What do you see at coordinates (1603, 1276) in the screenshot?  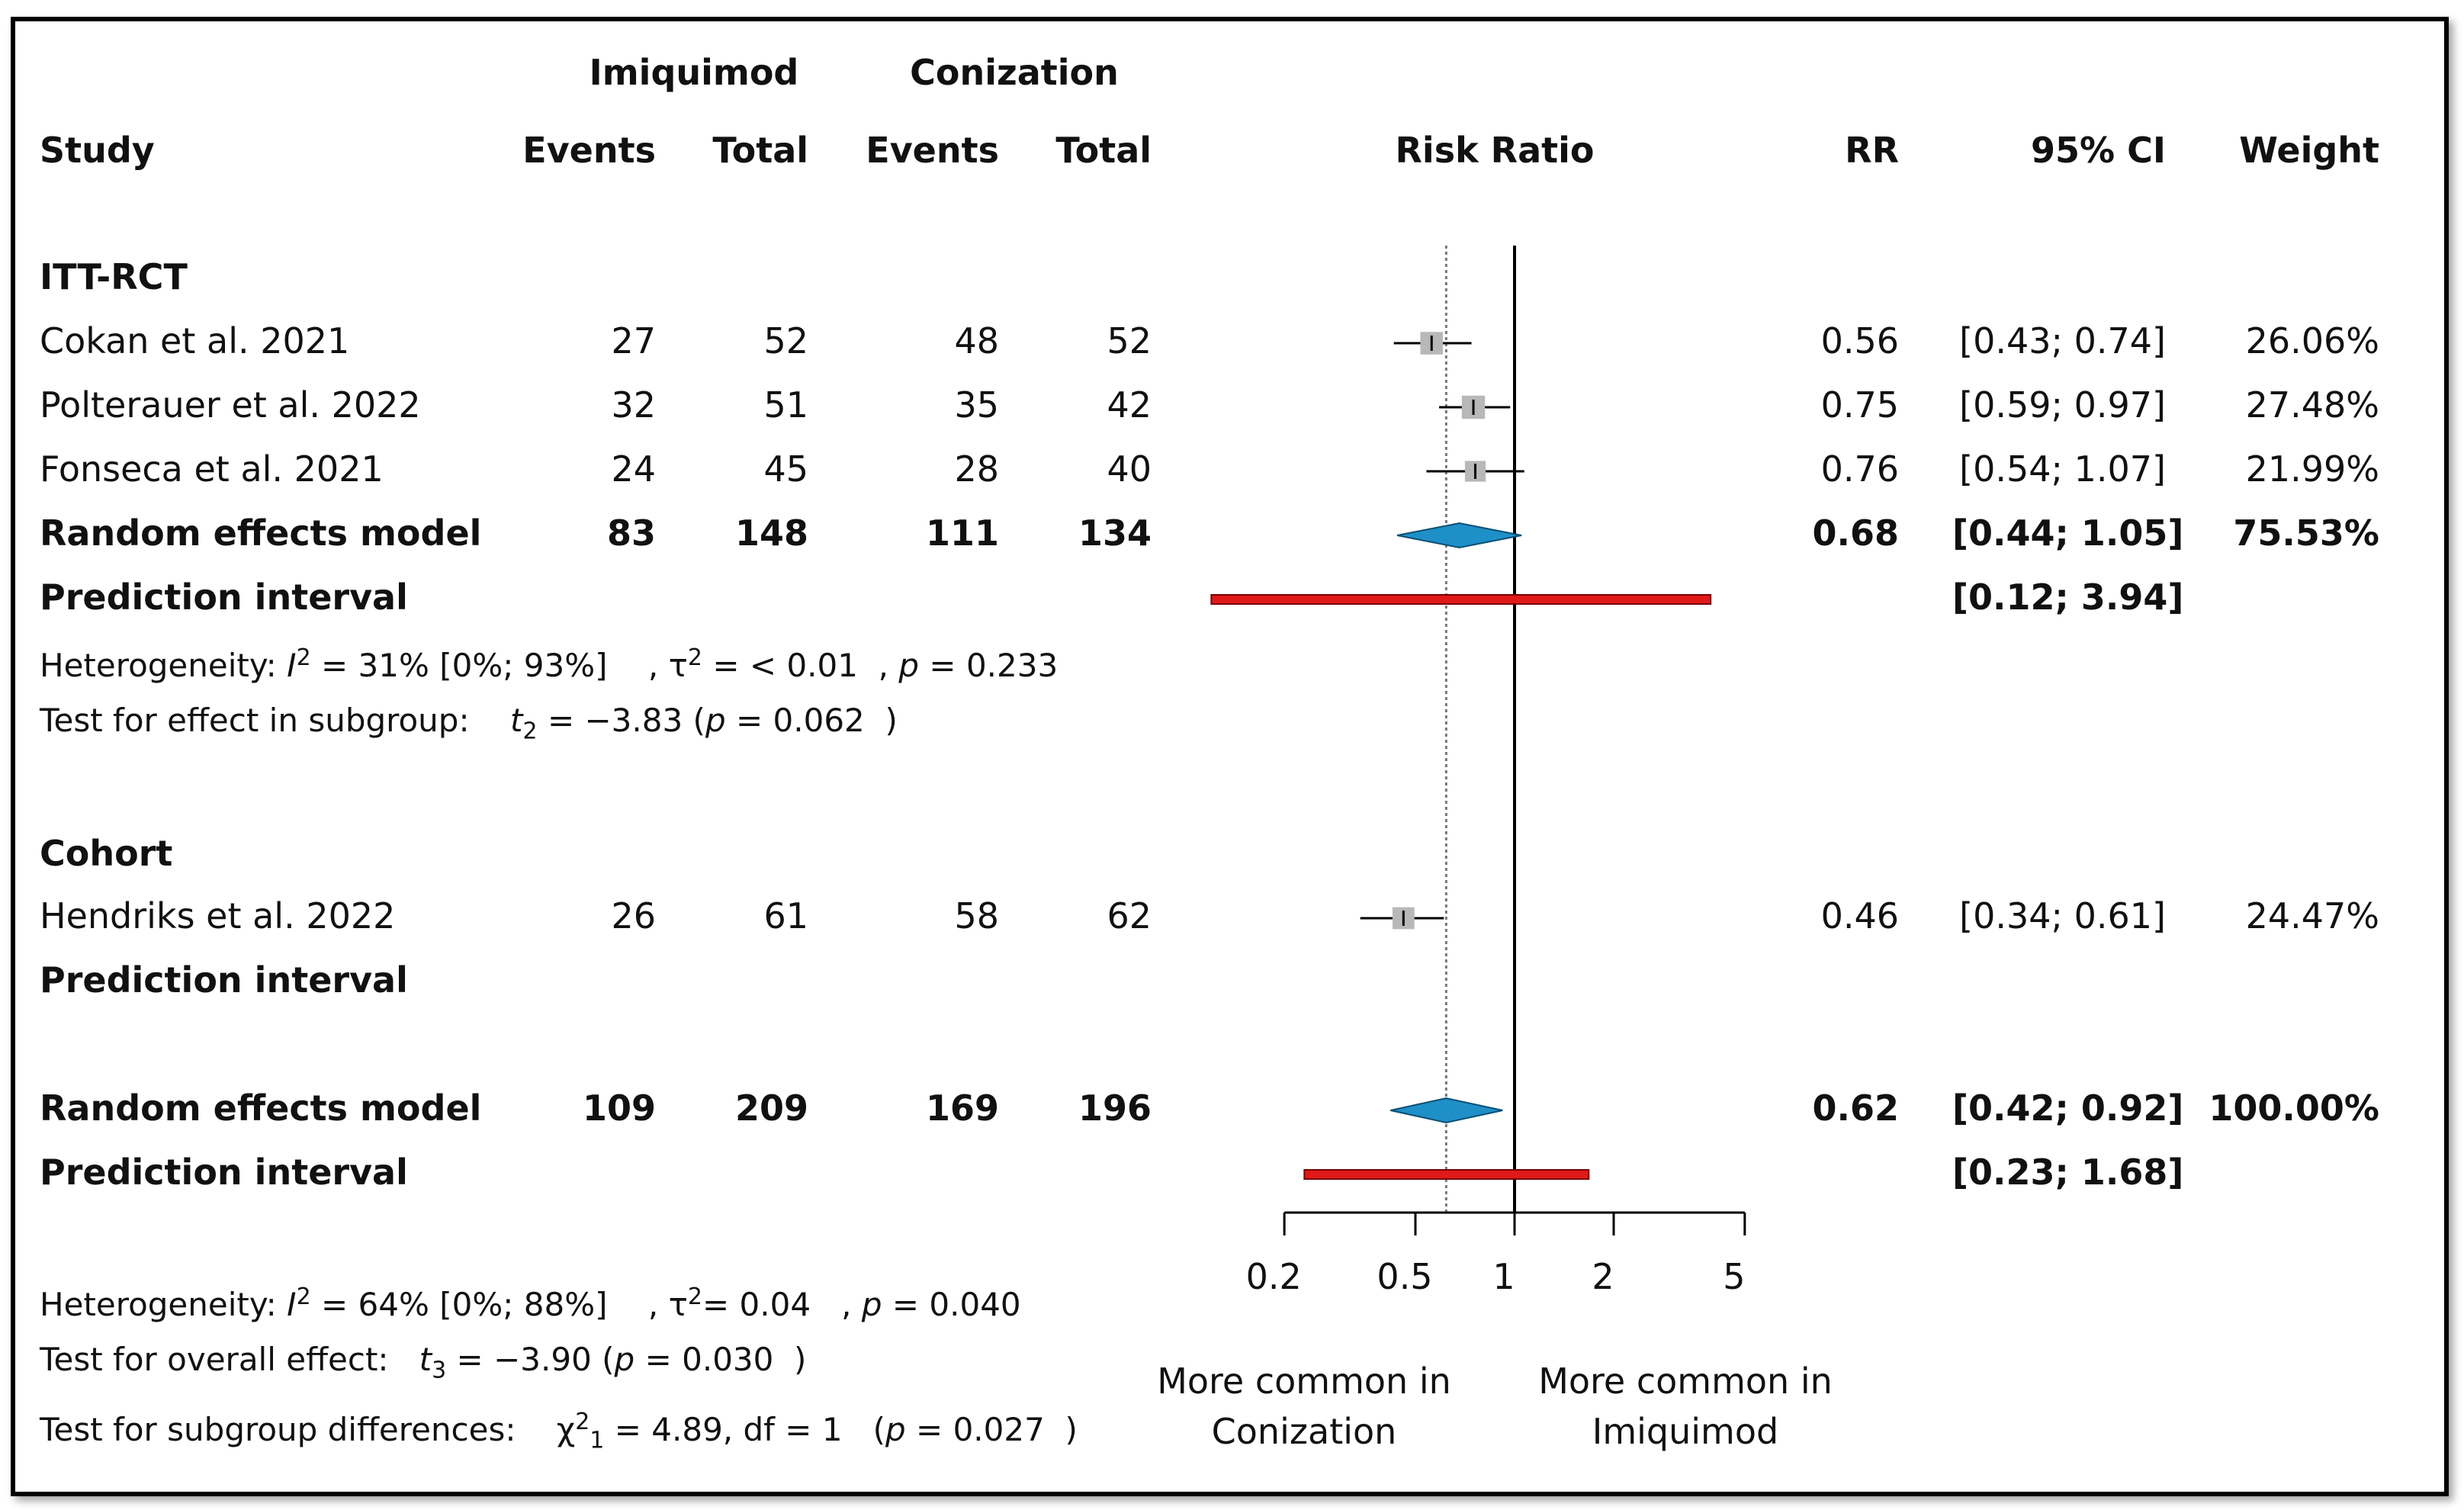 I see `x-axis-tick-label: 2` at bounding box center [1603, 1276].